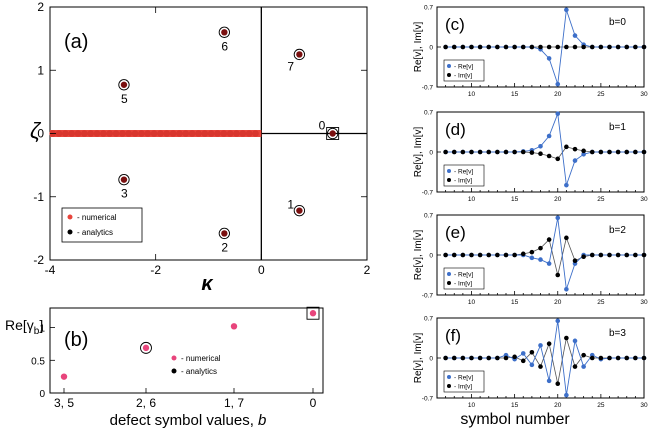  I want to click on panel-label: (e), so click(455, 232).